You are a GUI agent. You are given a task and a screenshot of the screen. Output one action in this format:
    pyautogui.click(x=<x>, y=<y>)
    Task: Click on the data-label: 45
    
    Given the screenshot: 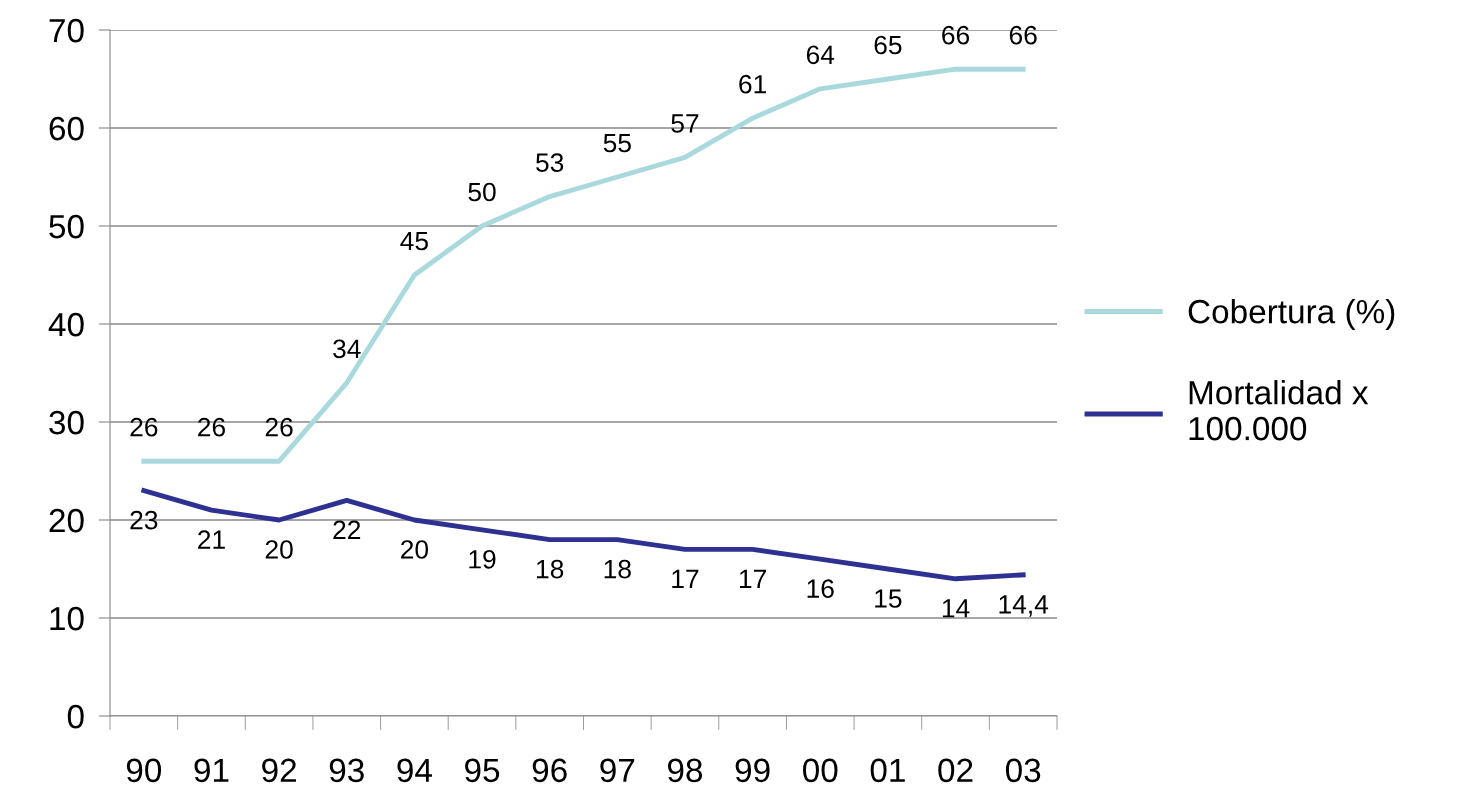 What is the action you would take?
    pyautogui.click(x=414, y=241)
    